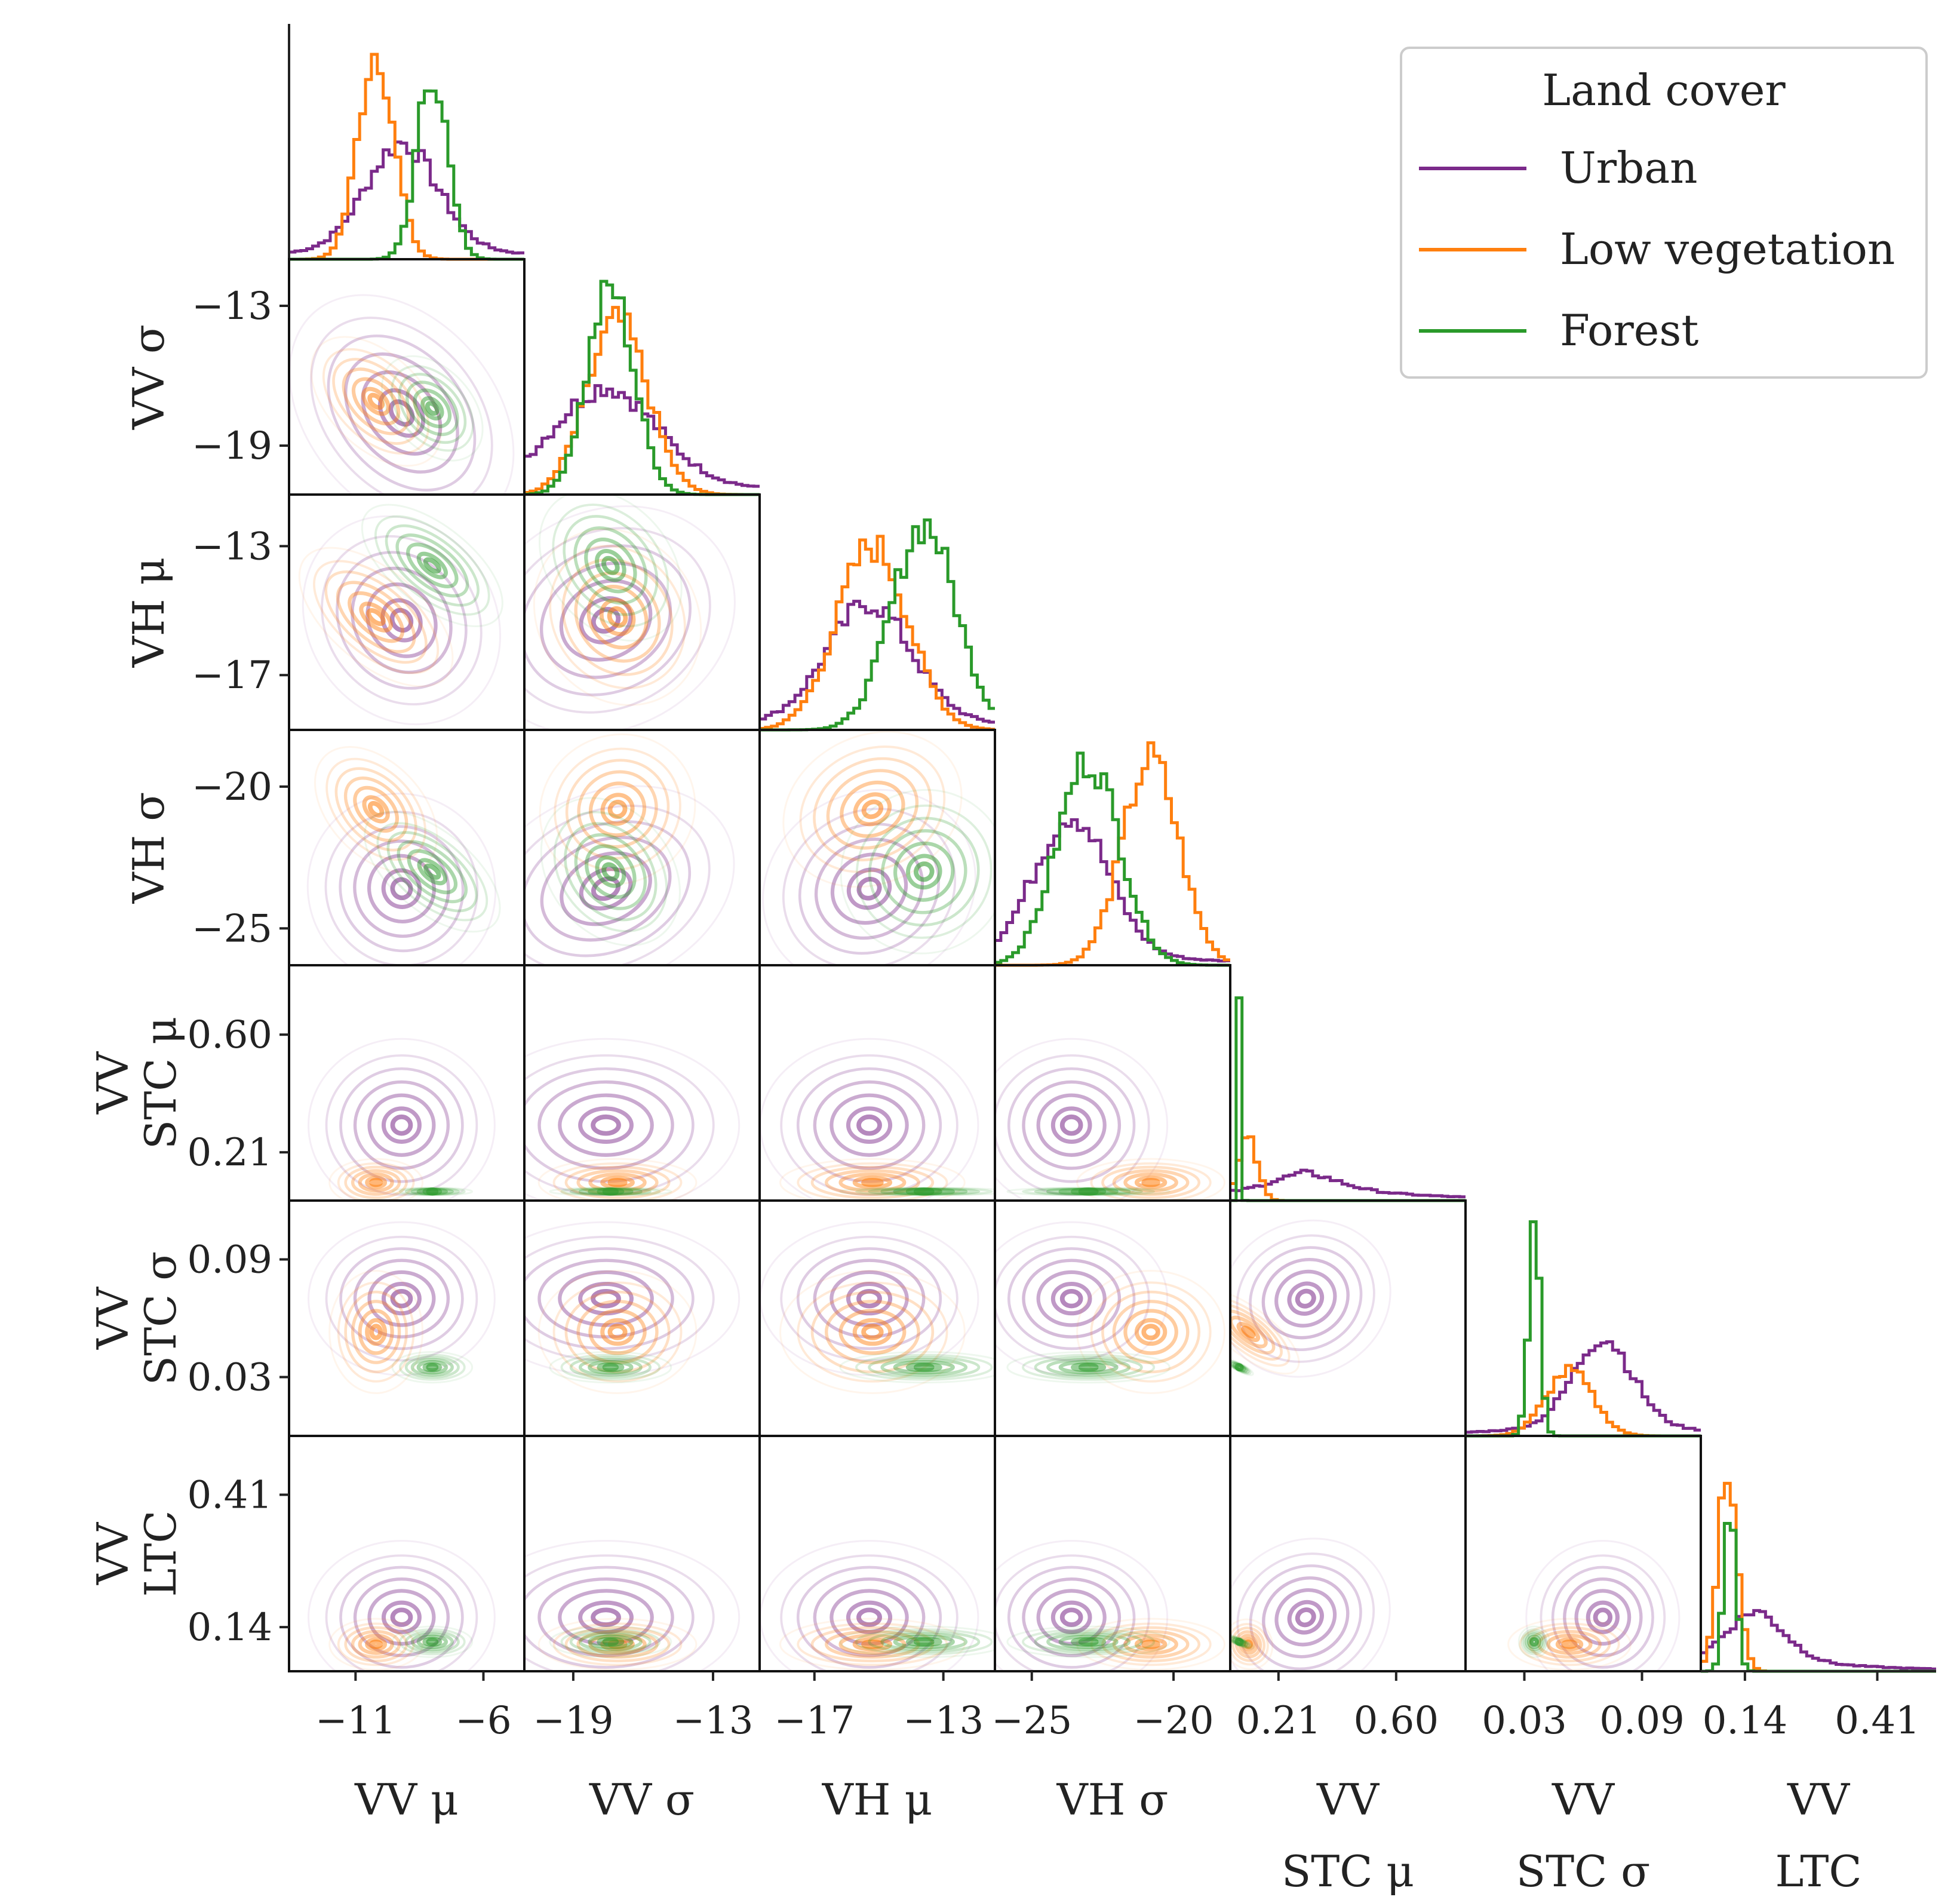 Image resolution: width=1960 pixels, height=1903 pixels. I want to click on legend-label-urban: Urban, so click(1628, 168).